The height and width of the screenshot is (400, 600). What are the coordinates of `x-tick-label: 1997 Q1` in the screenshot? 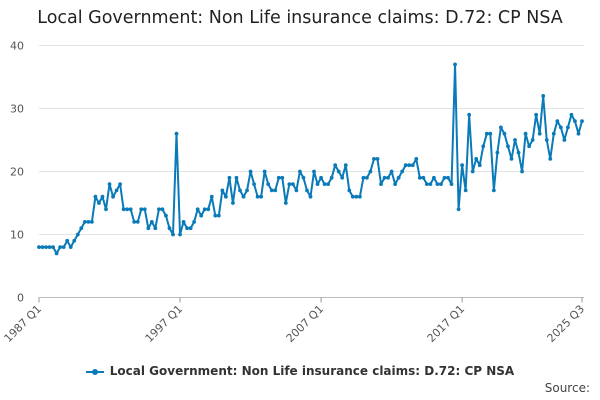 It's located at (164, 323).